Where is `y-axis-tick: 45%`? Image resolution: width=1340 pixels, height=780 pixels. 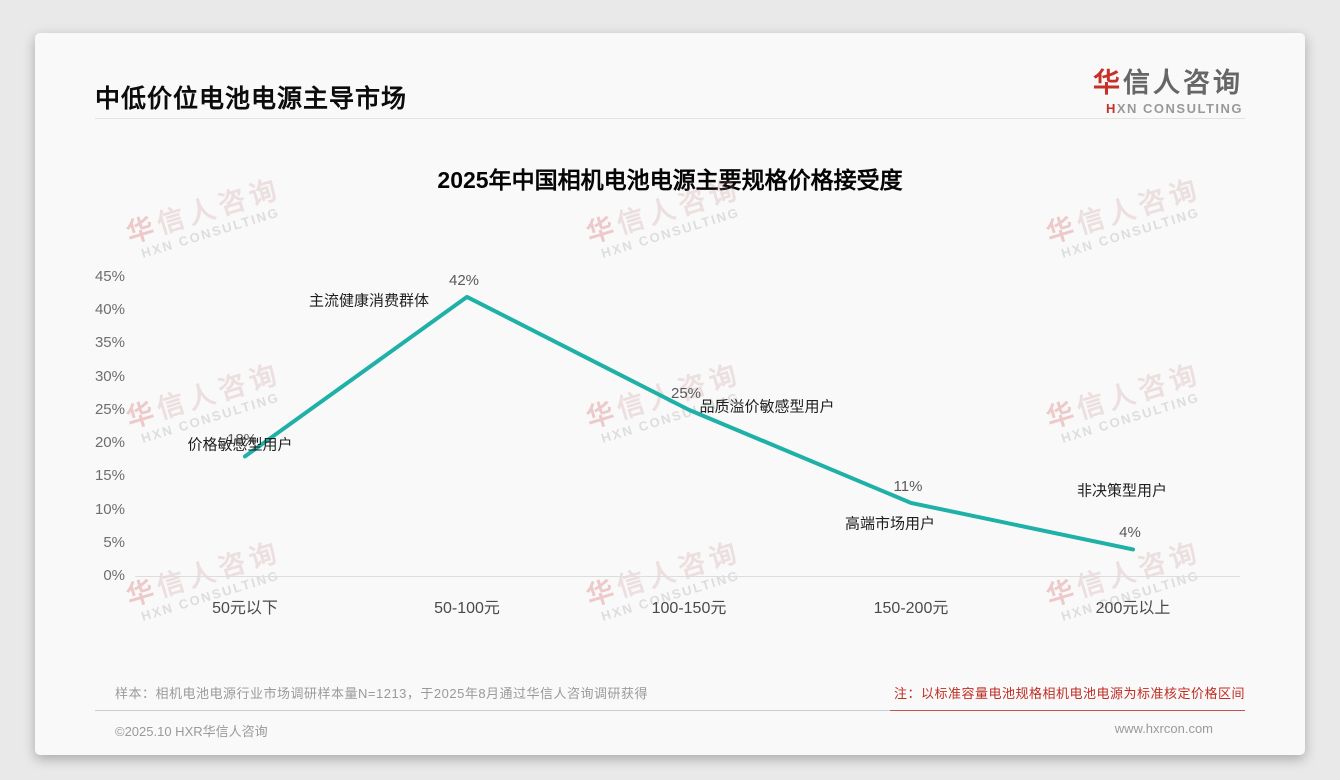
y-axis-tick: 45% is located at coordinates (109, 276).